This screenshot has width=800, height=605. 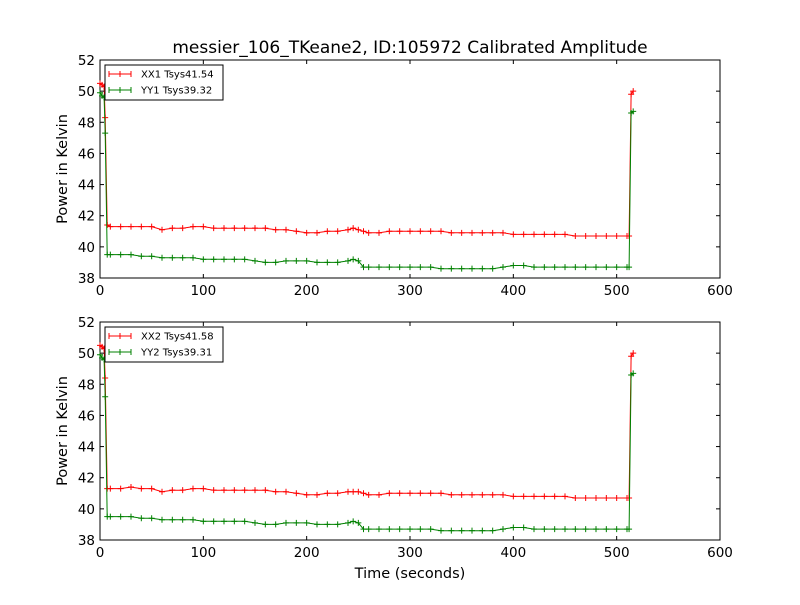 I want to click on top-plot-y-tick-label: 46, so click(x=86, y=154).